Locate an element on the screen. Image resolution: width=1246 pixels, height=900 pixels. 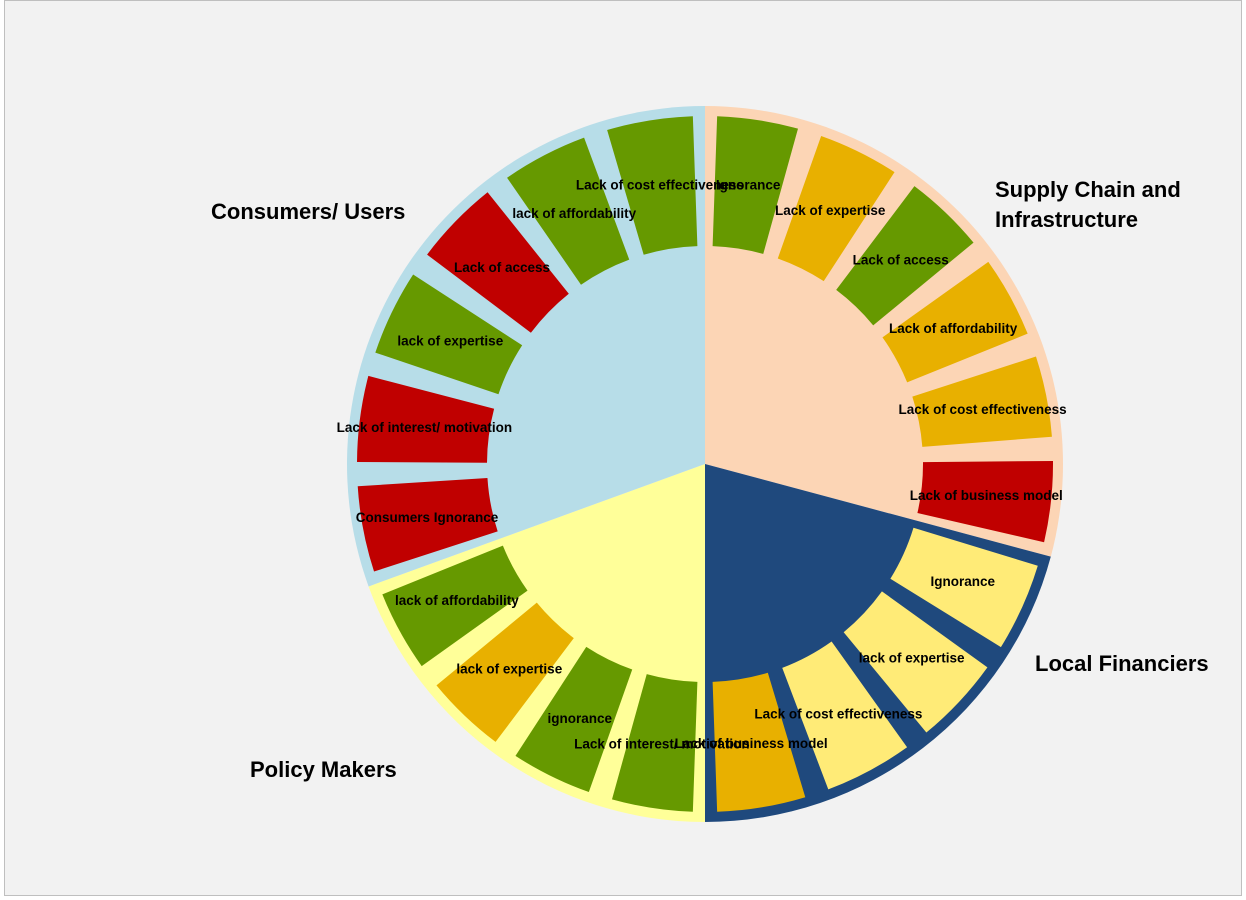
segment-local-financiers-lack-of-expertise is located at coordinates (915, 662).